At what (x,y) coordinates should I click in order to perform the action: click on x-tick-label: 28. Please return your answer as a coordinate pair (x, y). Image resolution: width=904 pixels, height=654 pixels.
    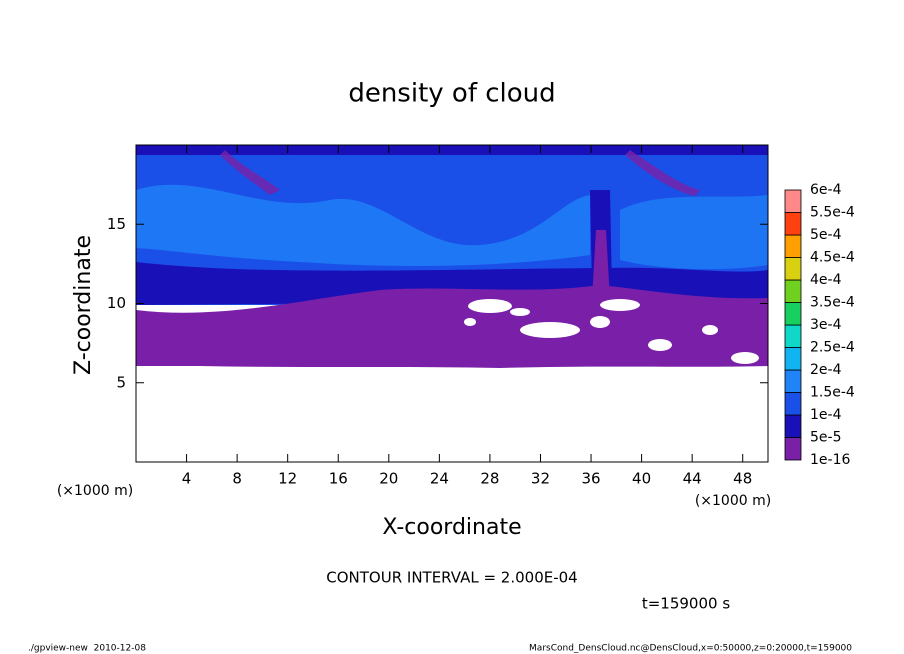
    Looking at the image, I should click on (489, 479).